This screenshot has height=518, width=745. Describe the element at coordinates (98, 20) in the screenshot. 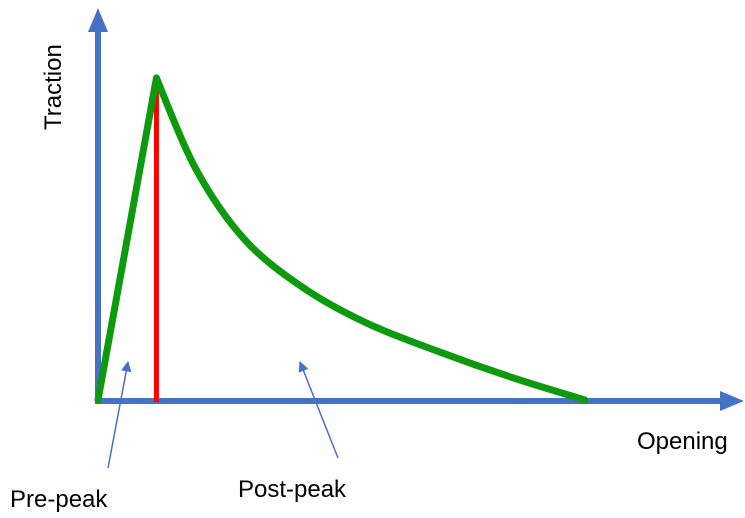

I see `y-axis-arrowhead` at that location.